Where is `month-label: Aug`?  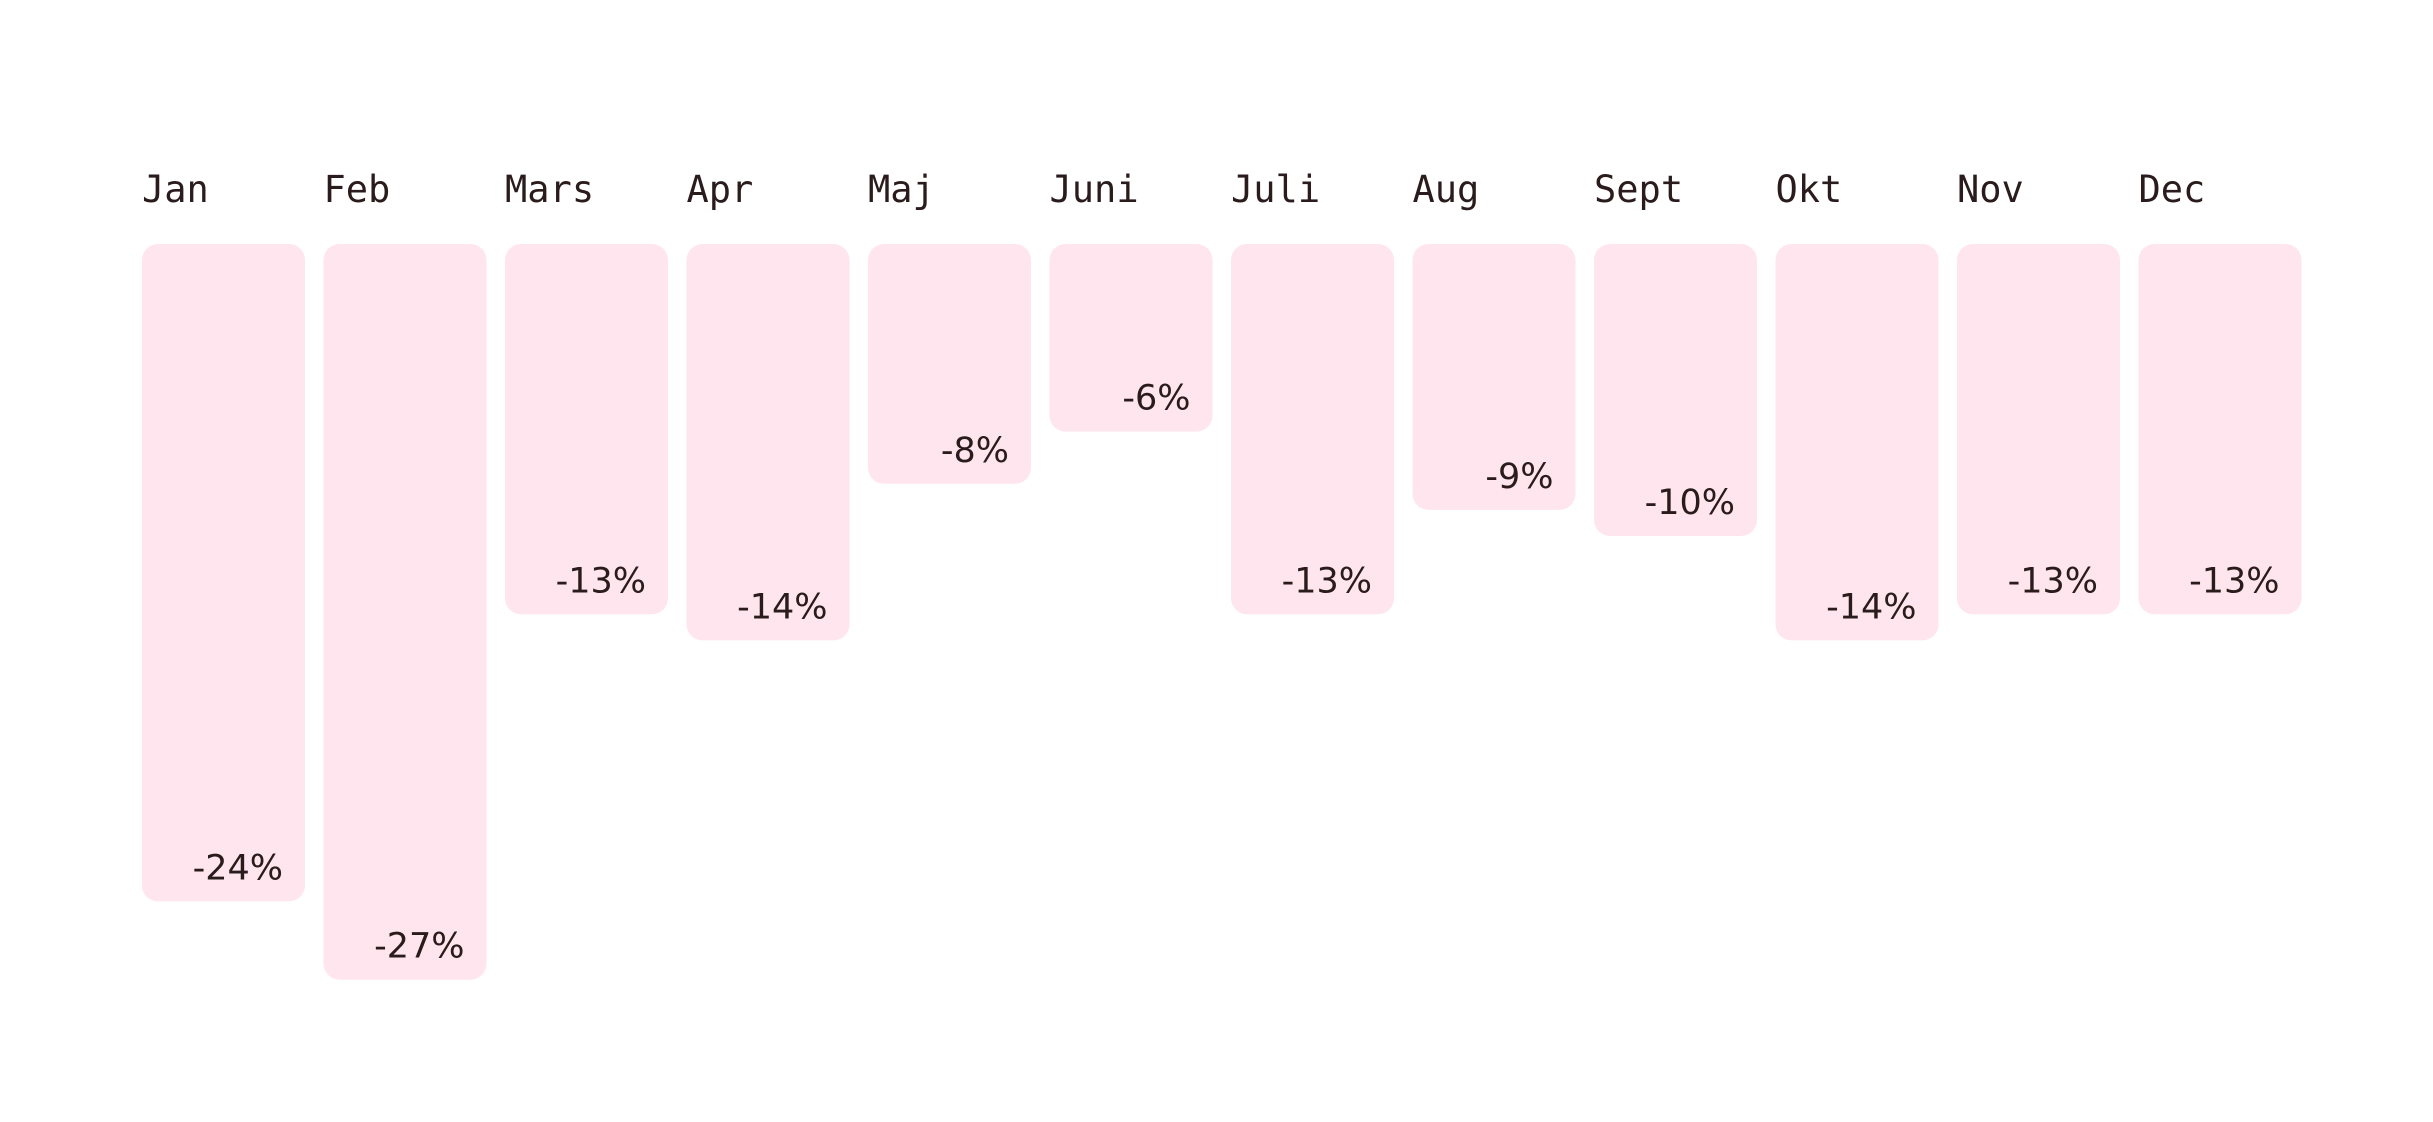
month-label: Aug is located at coordinates (1446, 189).